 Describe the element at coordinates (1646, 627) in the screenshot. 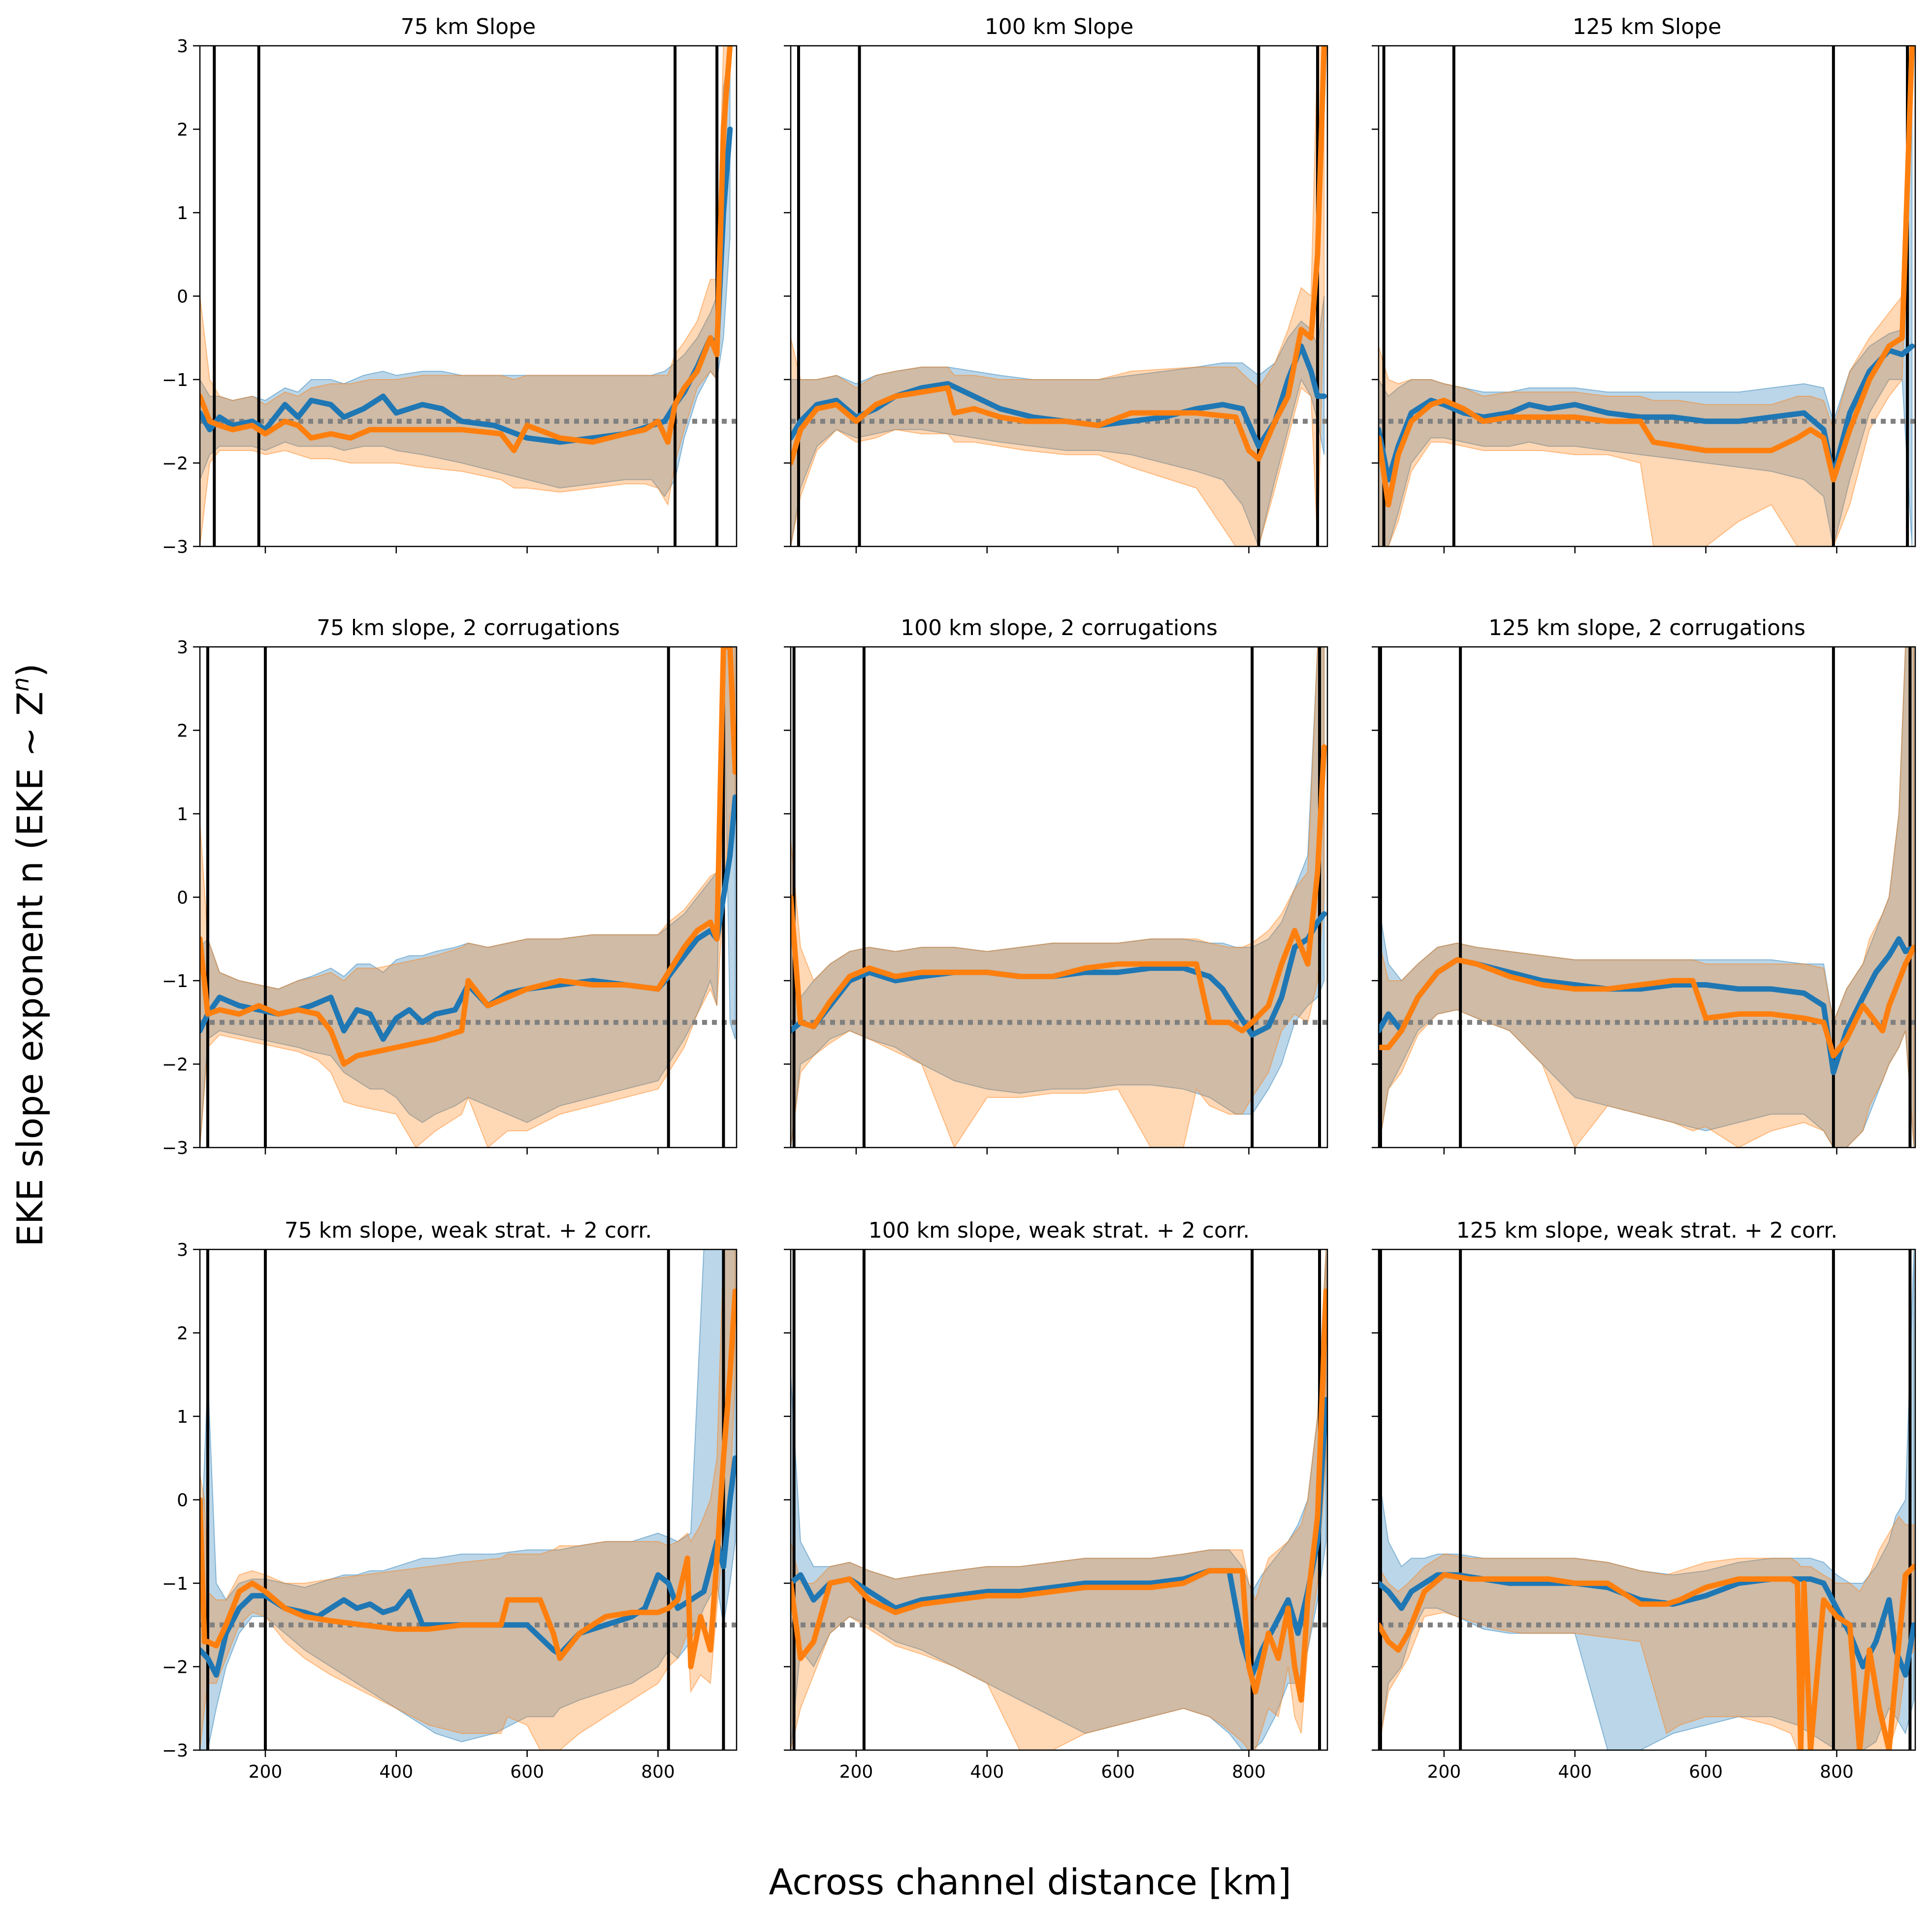

I see `panel-title: 125 km slope, 2 corrugations` at that location.